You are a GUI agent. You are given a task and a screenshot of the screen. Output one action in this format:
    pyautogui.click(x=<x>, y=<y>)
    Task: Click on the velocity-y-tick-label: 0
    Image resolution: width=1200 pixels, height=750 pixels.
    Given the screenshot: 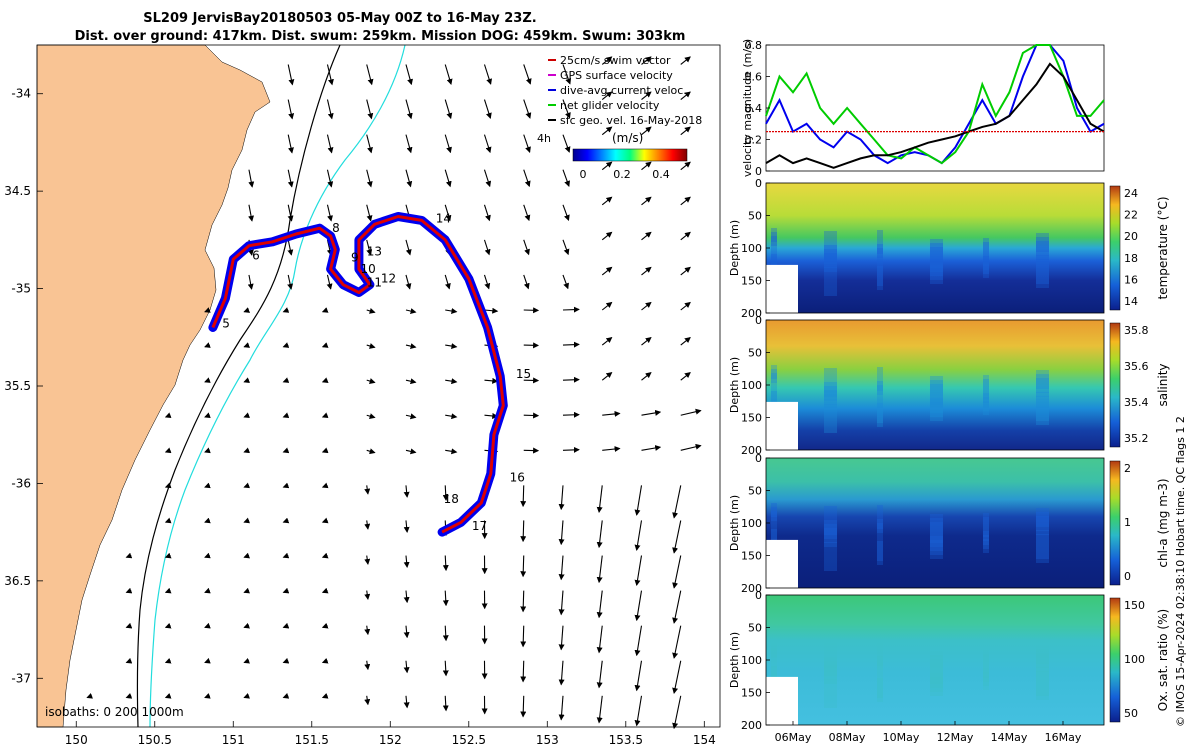 What is the action you would take?
    pyautogui.click(x=758, y=171)
    